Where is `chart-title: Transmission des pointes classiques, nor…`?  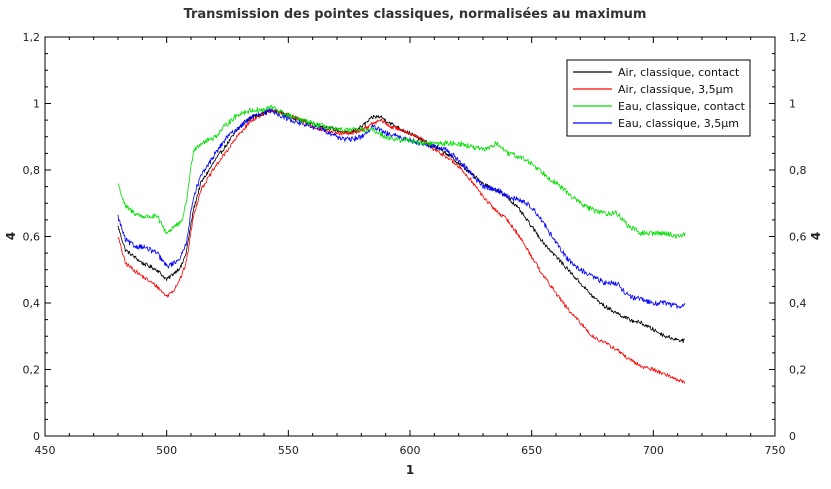 chart-title: Transmission des pointes classiques, nor… is located at coordinates (415, 14).